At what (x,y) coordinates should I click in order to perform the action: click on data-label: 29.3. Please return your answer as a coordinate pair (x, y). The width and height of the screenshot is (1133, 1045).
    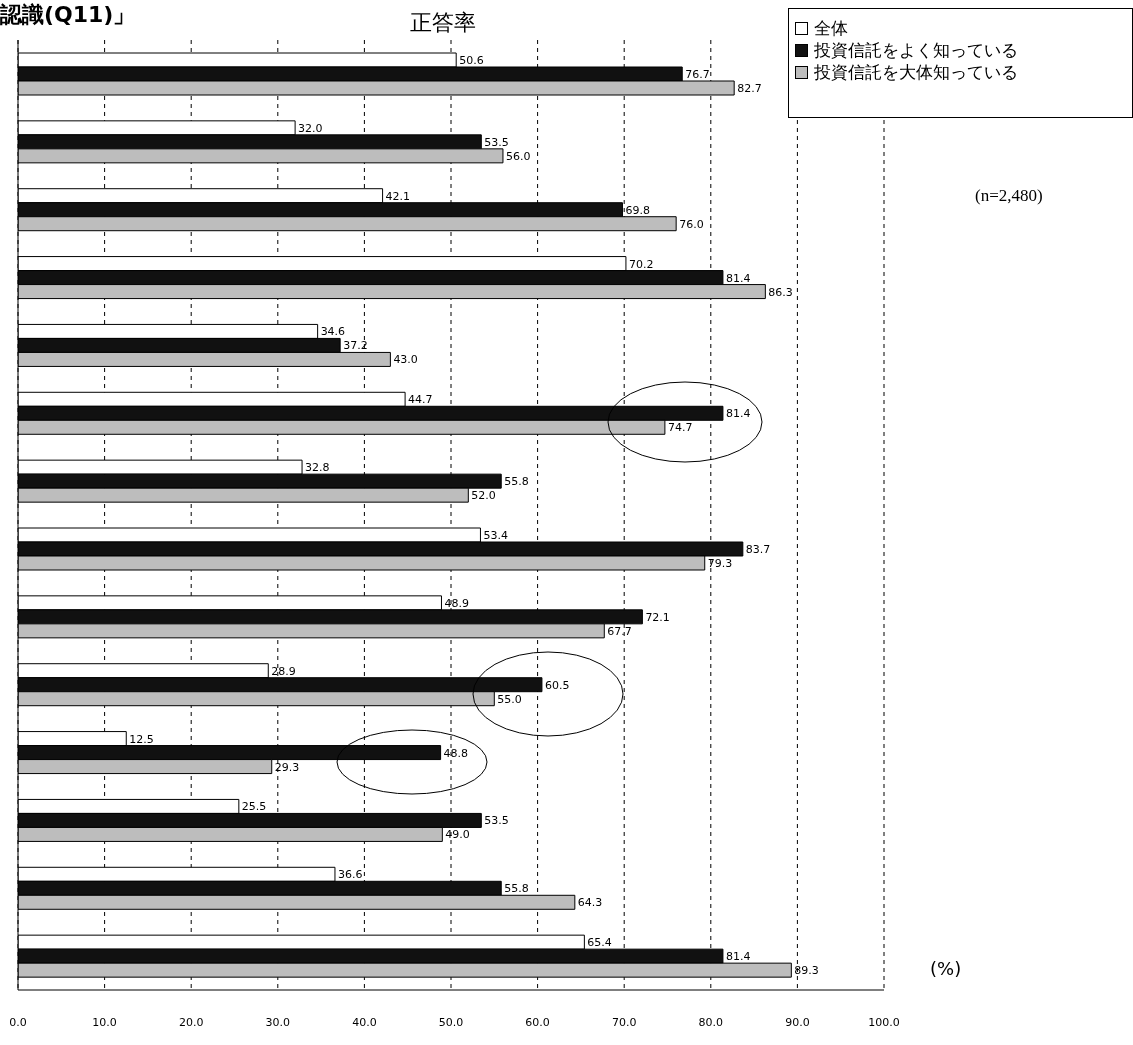
    Looking at the image, I should click on (287, 767).